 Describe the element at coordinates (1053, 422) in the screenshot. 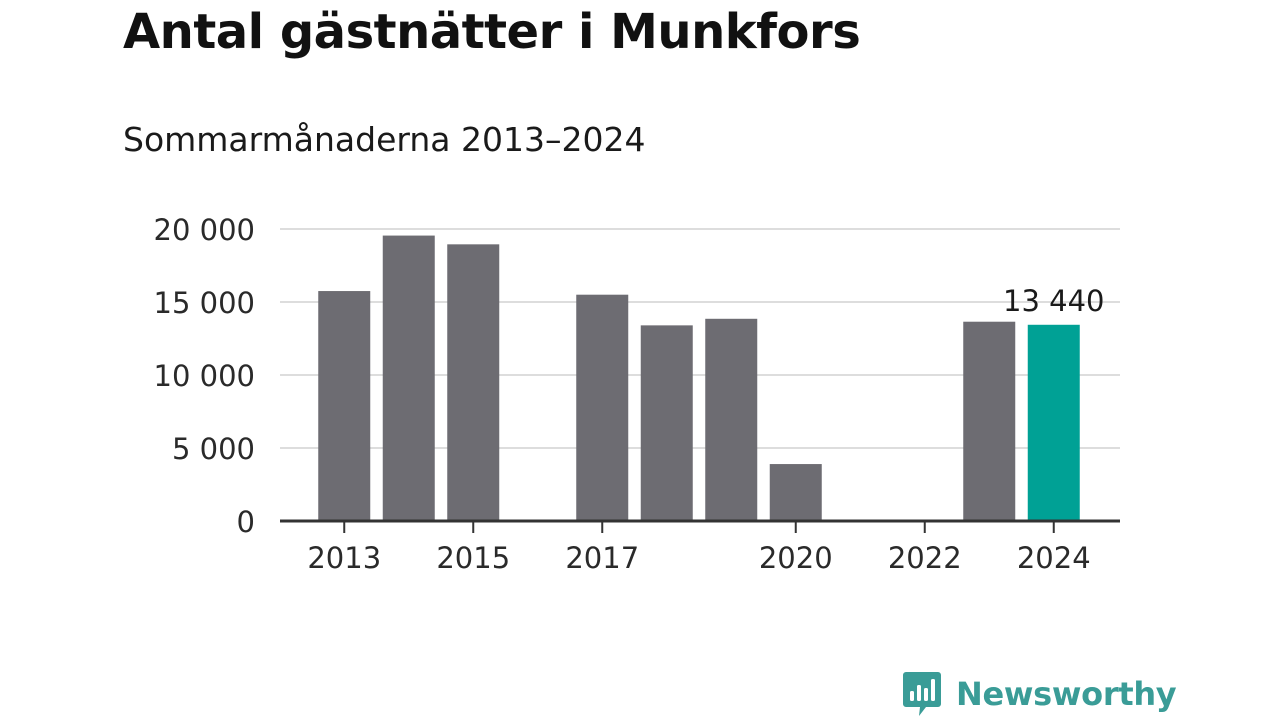

I see `bar-2024` at that location.